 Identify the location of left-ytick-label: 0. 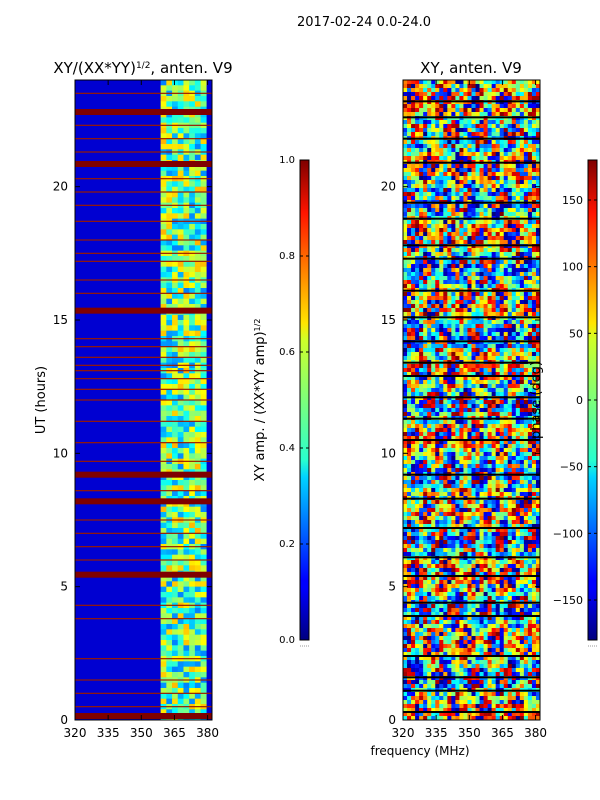
(64, 720).